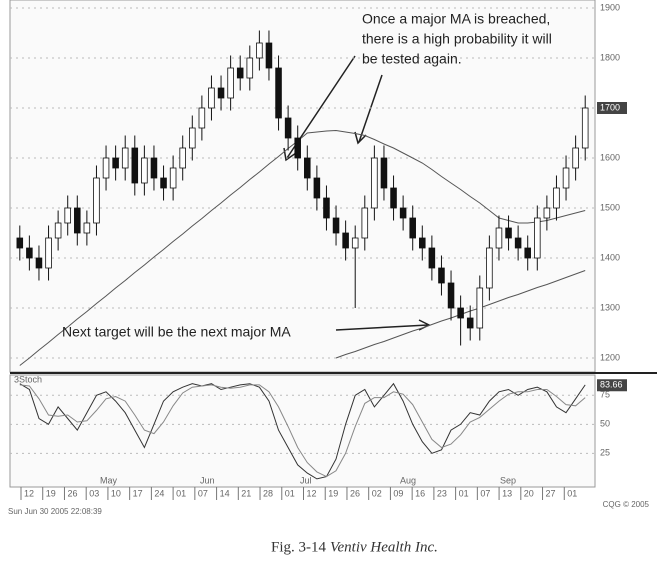  What do you see at coordinates (225, 493) in the screenshot?
I see `date-label: 14` at bounding box center [225, 493].